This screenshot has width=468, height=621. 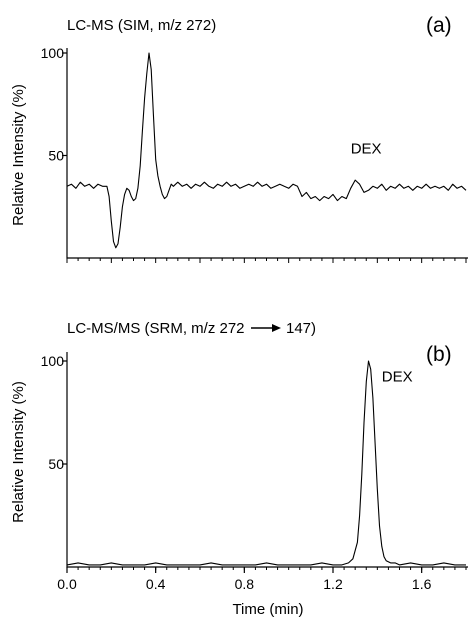 I want to click on panel-a-annotation-dex: DEX, so click(x=366, y=148).